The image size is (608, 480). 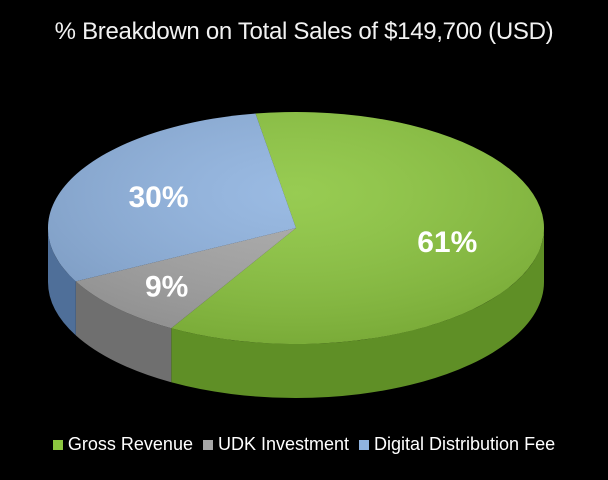 I want to click on data-label-udk-investment: 9%, so click(x=166, y=287).